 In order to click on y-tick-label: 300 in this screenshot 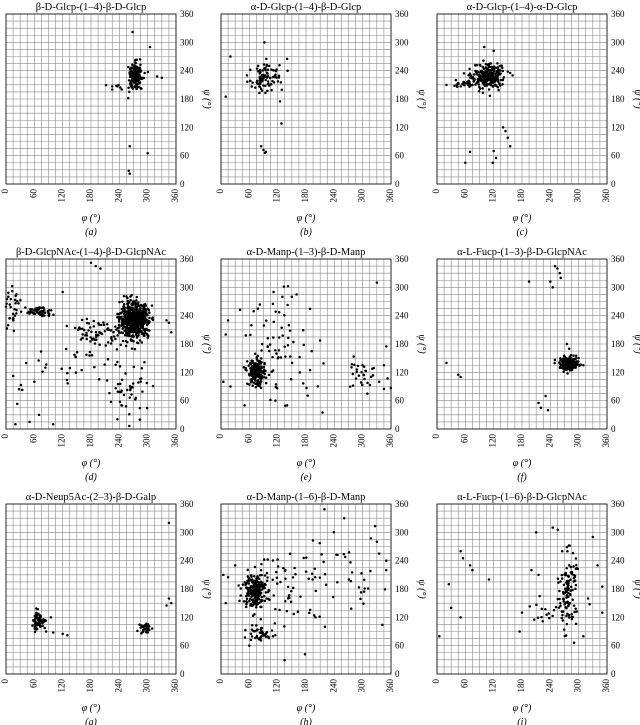, I will do `click(402, 42)`.